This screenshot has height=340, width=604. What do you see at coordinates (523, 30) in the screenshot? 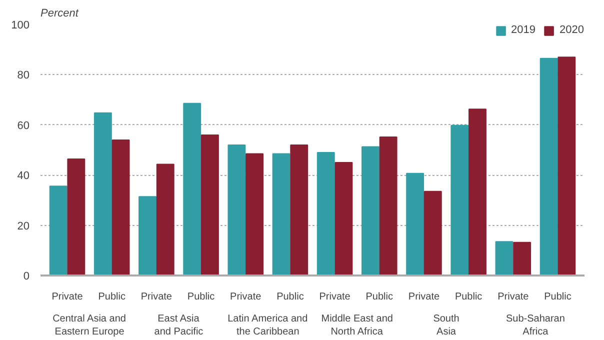
I see `legend-label: 2019` at bounding box center [523, 30].